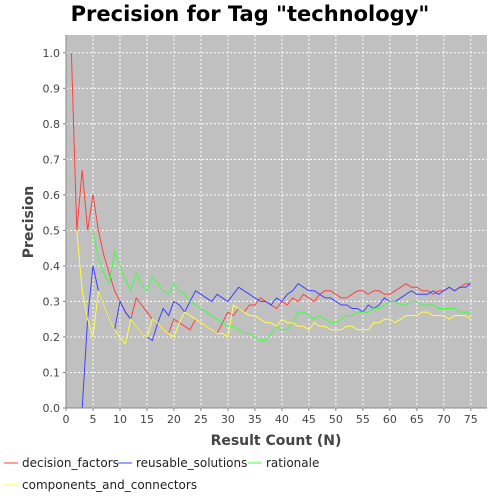  Describe the element at coordinates (147, 419) in the screenshot. I see `x-tick-label: 15` at that location.